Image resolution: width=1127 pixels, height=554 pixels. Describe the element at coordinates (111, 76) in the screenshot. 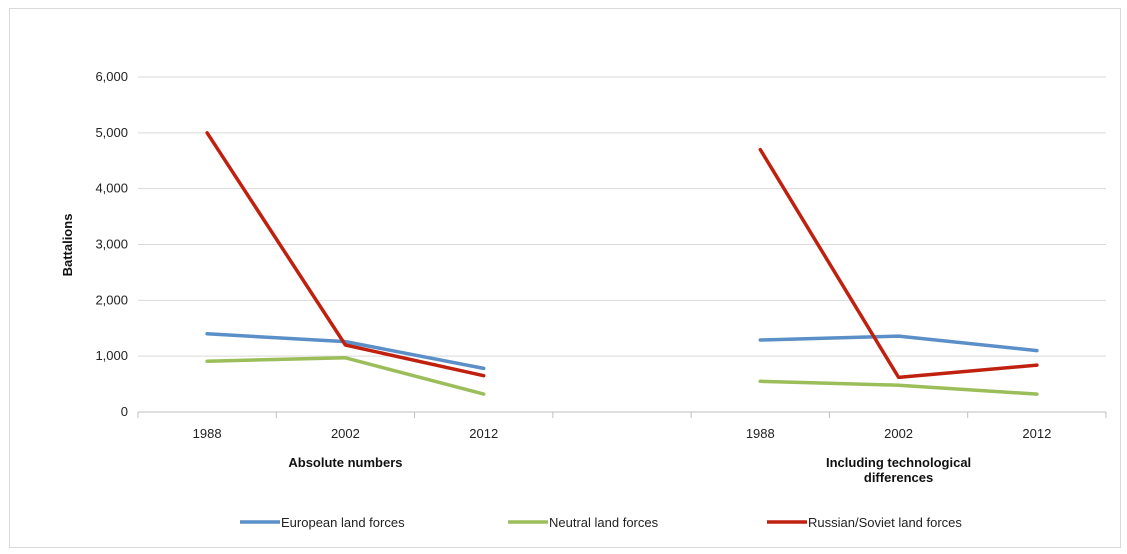

I see `y-tick-label: 6,000` at that location.